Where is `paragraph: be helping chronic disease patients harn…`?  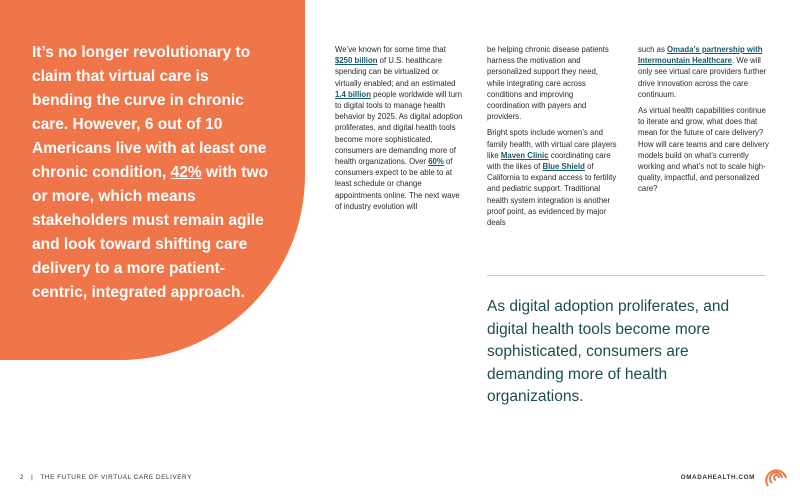 paragraph: be helping chronic disease patients harn… is located at coordinates (552, 83).